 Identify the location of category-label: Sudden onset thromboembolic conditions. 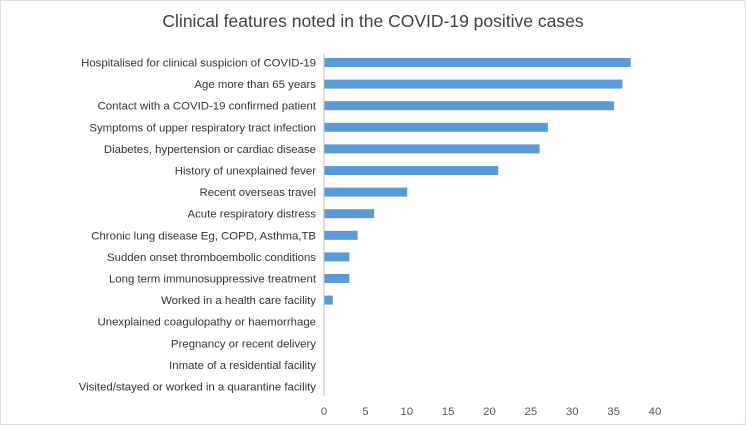
(211, 258).